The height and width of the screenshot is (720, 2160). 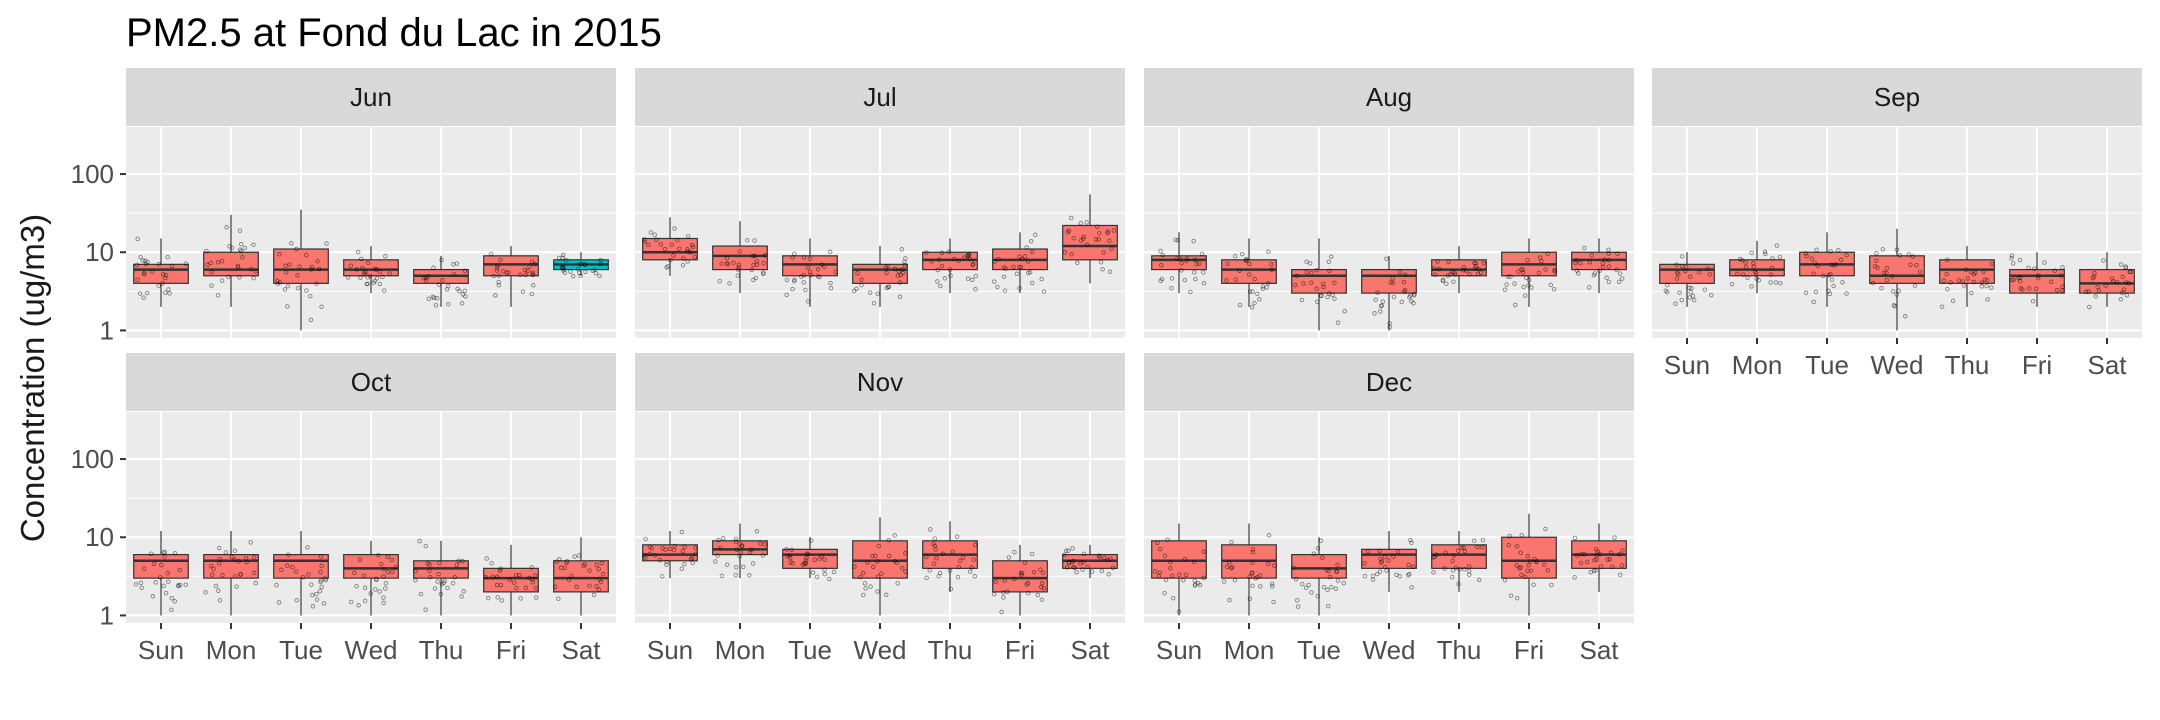 What do you see at coordinates (1459, 561) in the screenshot?
I see `box-dec-thu` at bounding box center [1459, 561].